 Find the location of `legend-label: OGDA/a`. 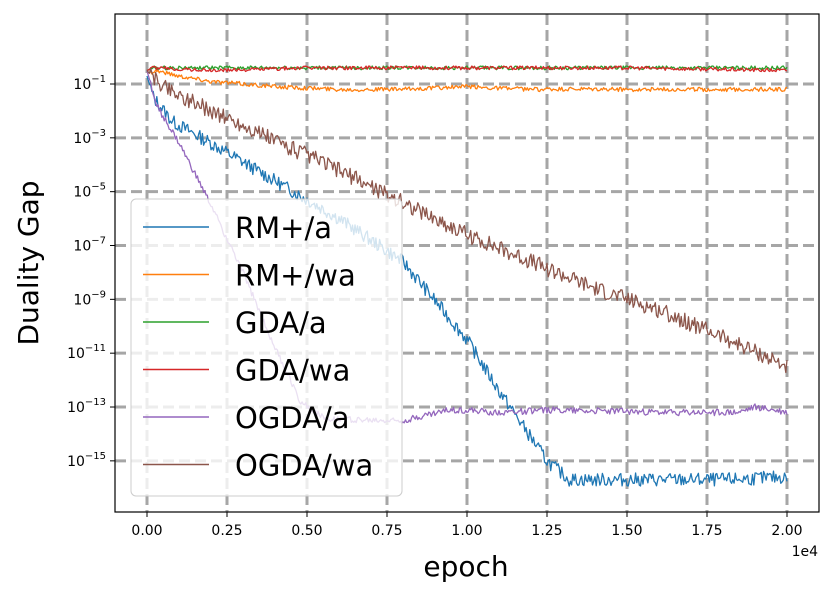

legend-label: OGDA/a is located at coordinates (292, 418).